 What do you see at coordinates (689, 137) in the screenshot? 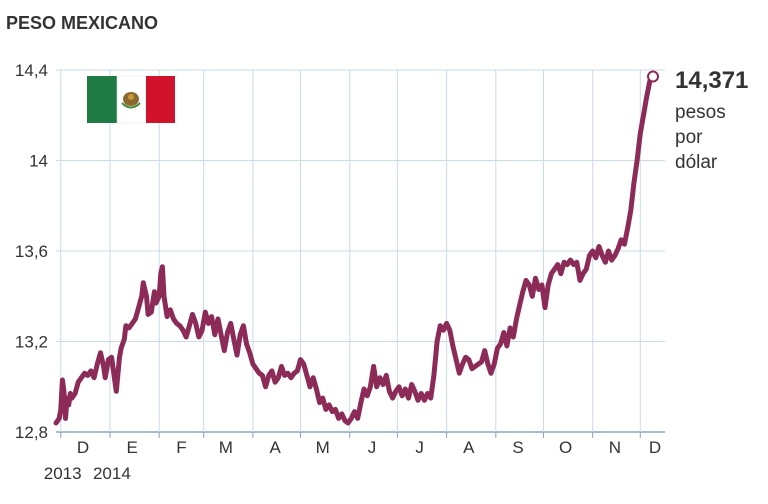
I see `end-value-unit: por` at bounding box center [689, 137].